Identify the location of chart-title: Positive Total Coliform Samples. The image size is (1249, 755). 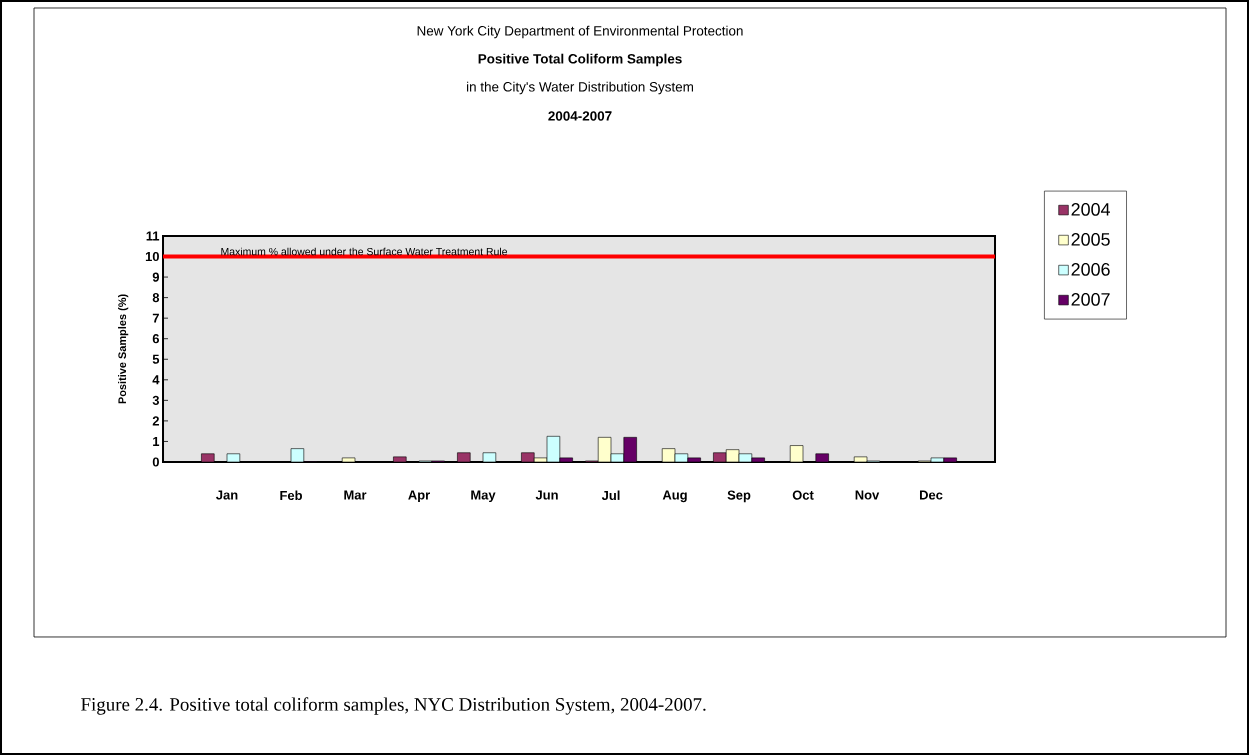
(580, 60).